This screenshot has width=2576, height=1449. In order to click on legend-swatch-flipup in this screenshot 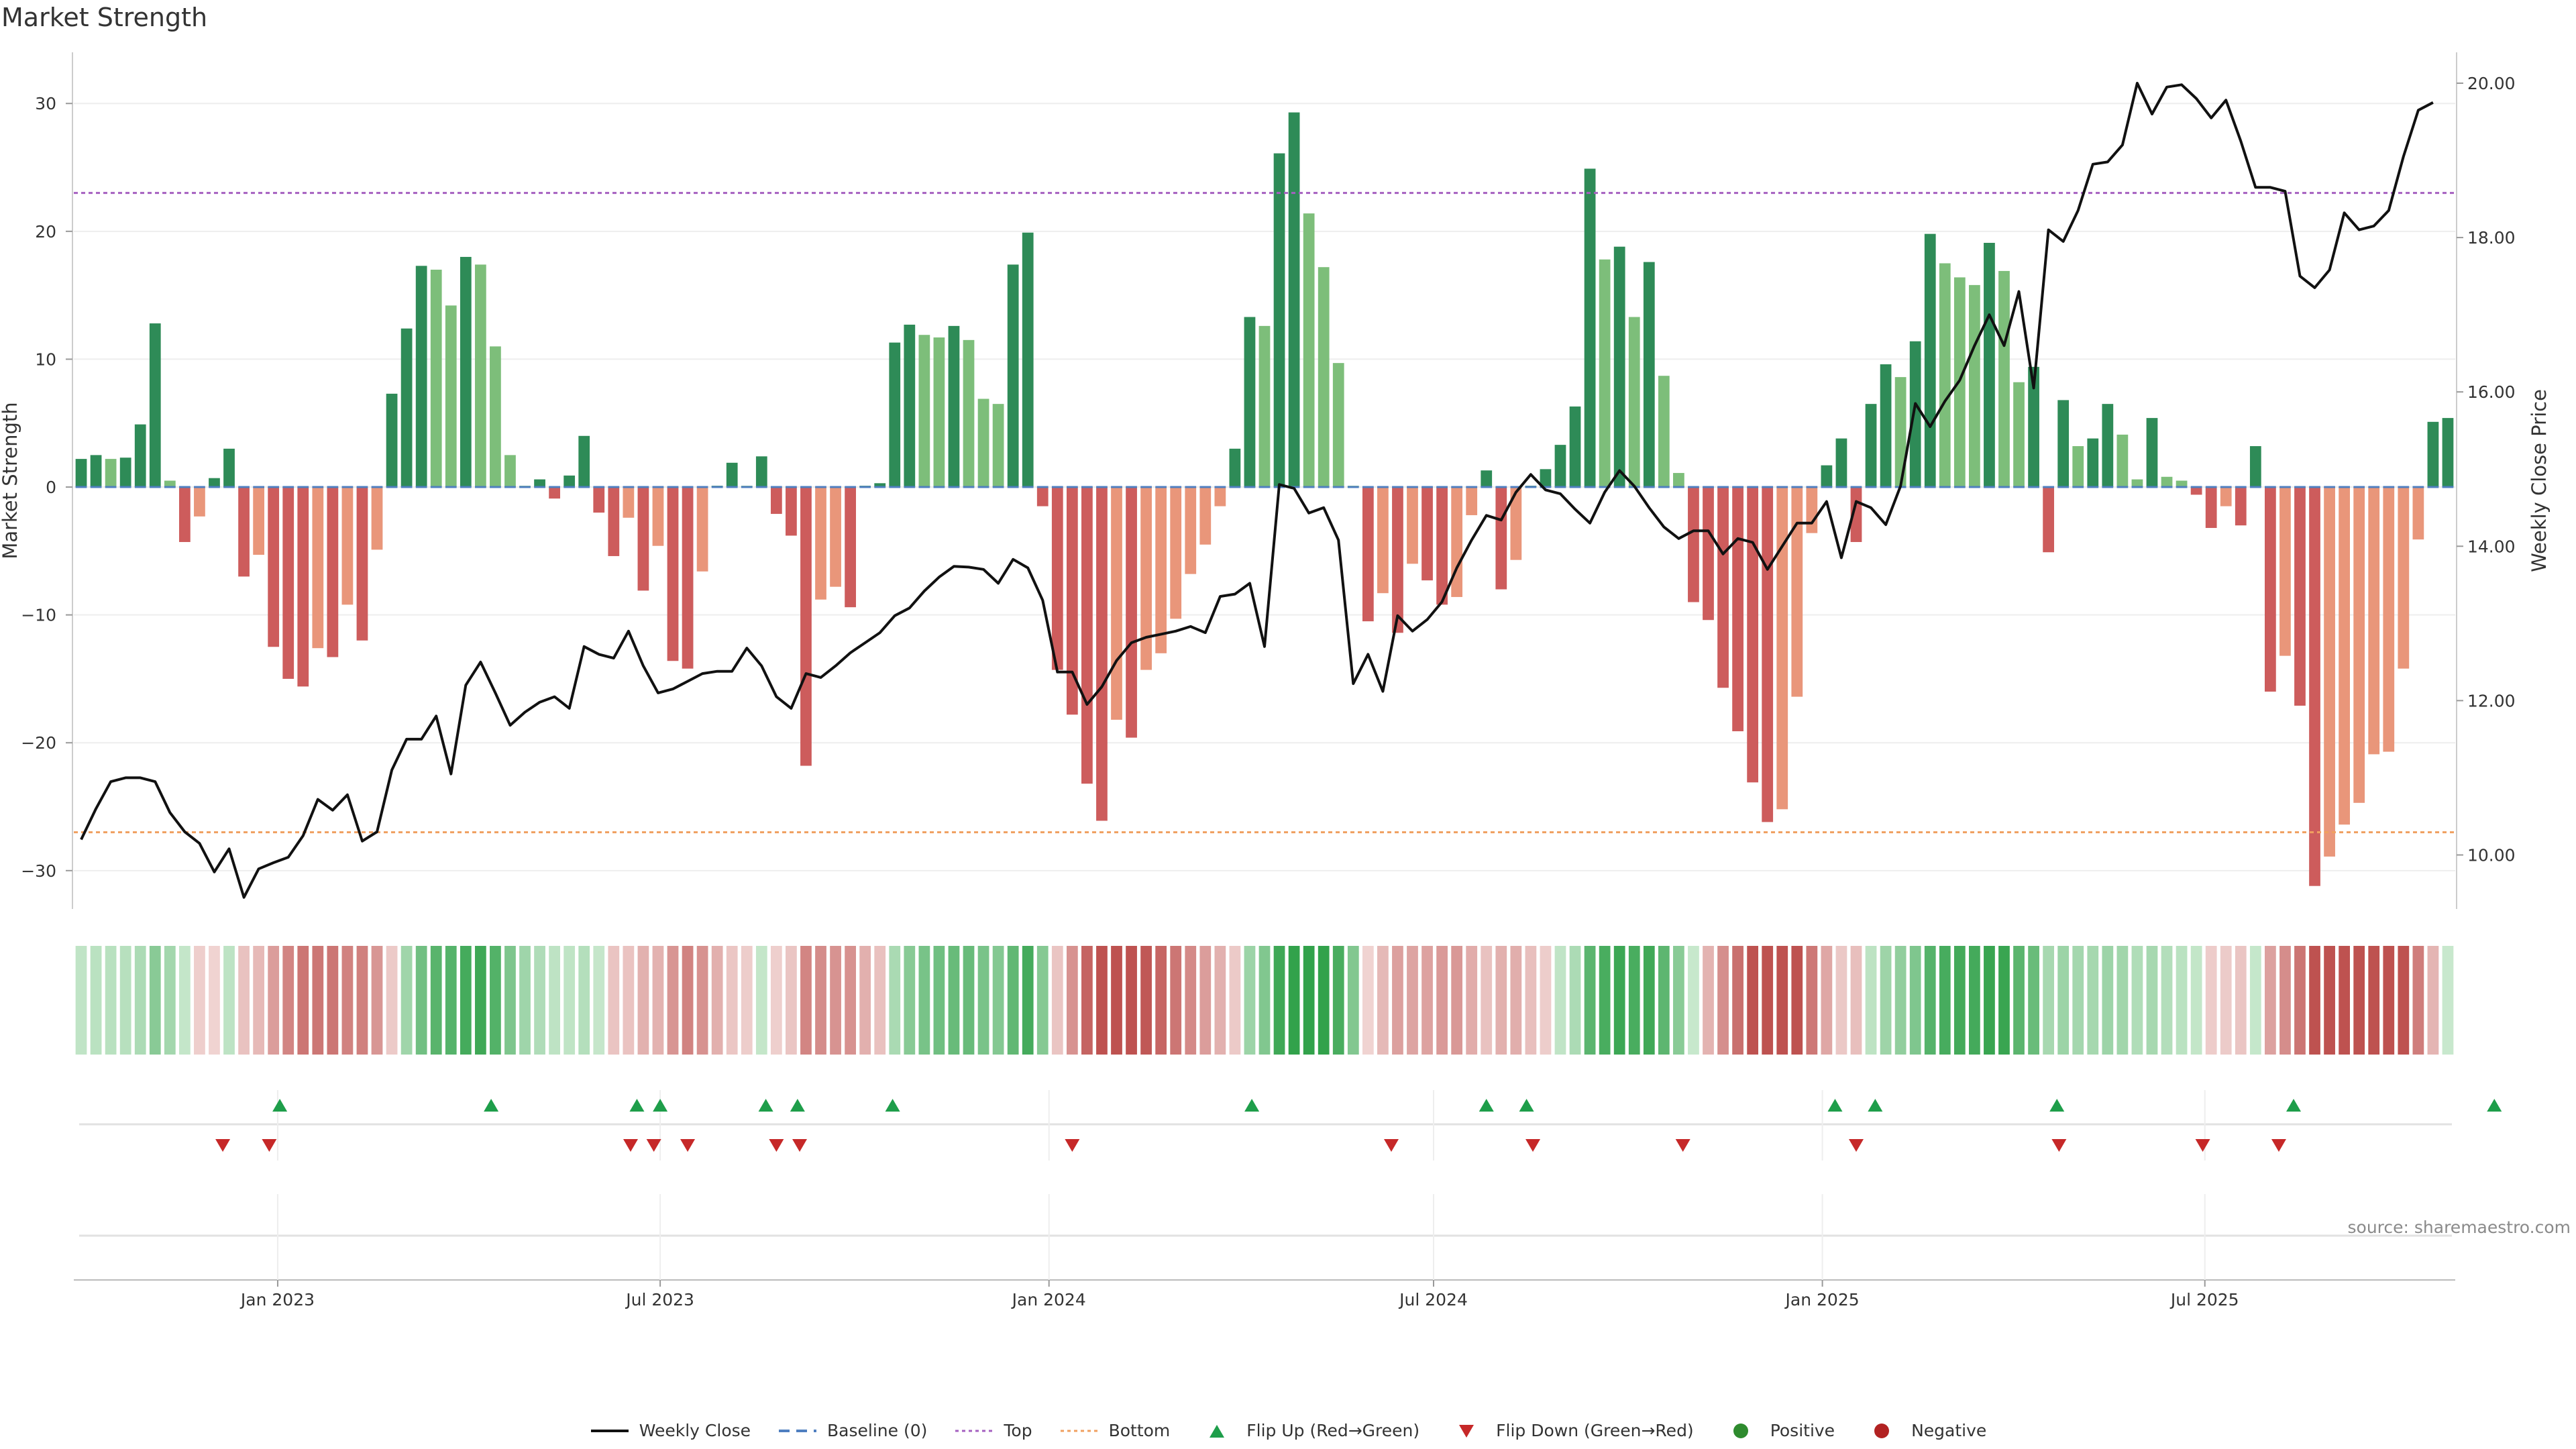, I will do `click(1217, 1431)`.